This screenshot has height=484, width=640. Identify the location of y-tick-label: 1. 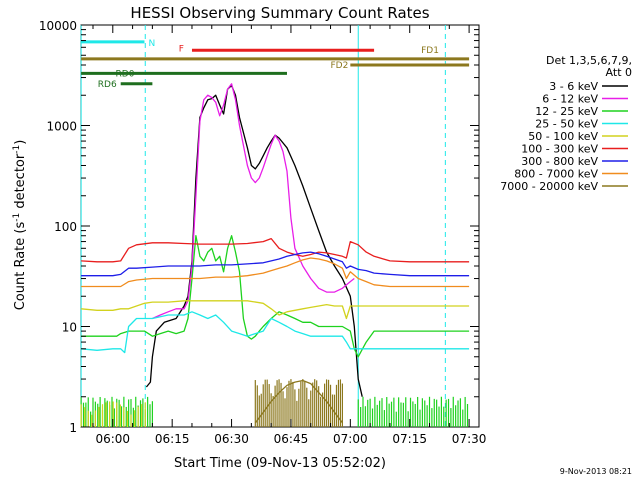
(73, 428).